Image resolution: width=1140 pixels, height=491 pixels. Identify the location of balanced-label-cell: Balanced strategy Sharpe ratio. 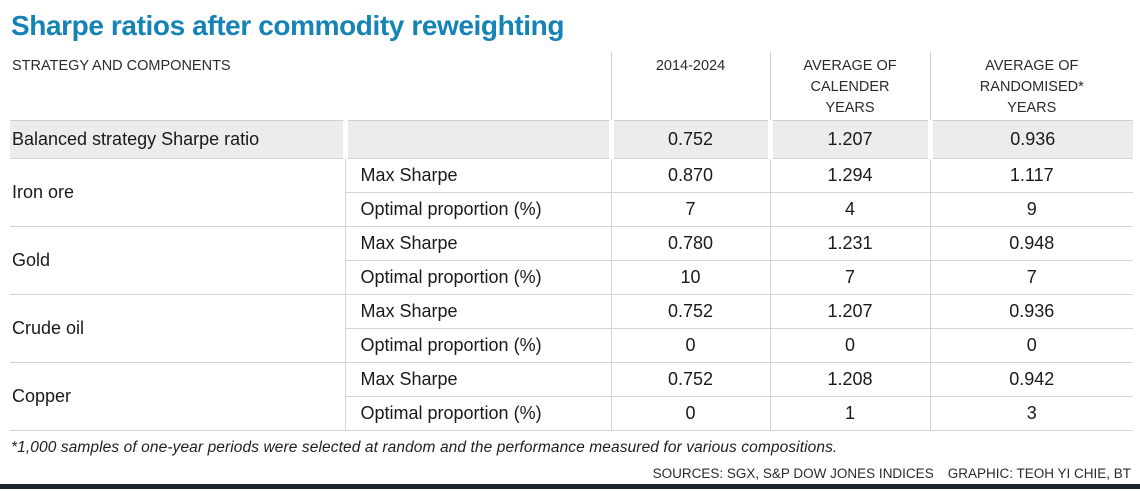
(177, 139).